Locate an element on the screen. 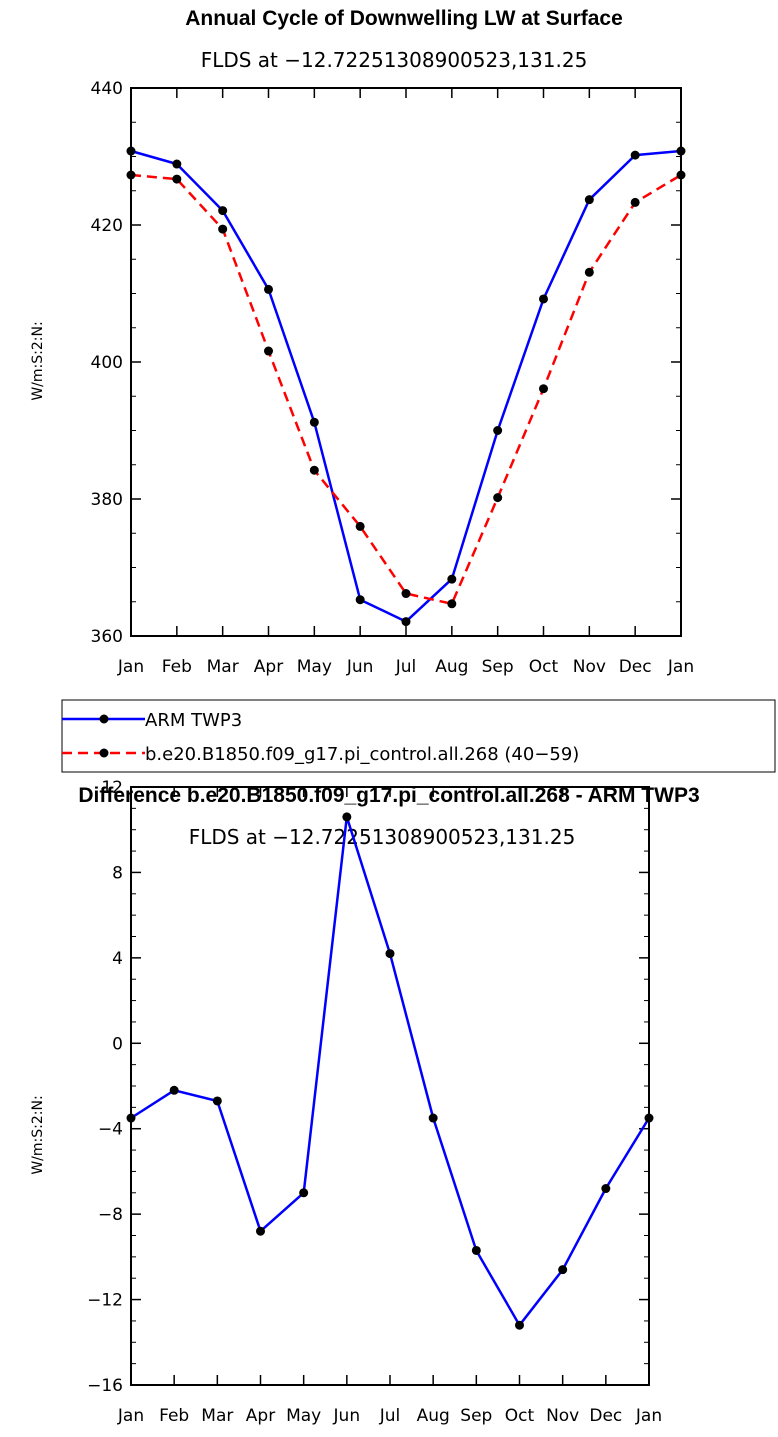 The height and width of the screenshot is (1437, 778). chart1-ytick-label: 380 is located at coordinates (107, 500).